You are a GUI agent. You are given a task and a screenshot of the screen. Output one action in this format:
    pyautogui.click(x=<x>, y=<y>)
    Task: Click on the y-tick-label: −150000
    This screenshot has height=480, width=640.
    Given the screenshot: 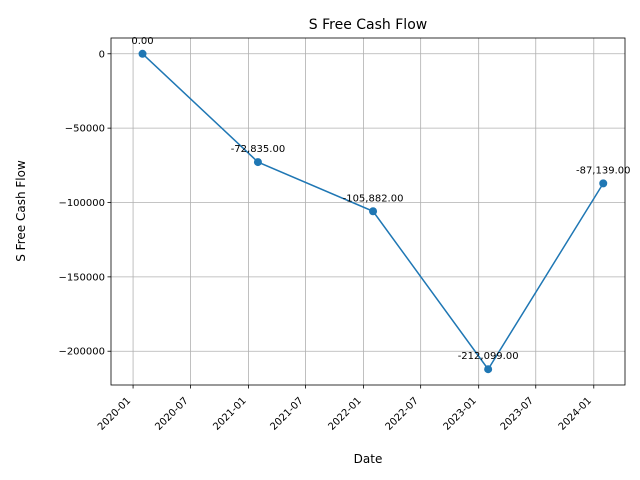 What is the action you would take?
    pyautogui.click(x=81, y=277)
    